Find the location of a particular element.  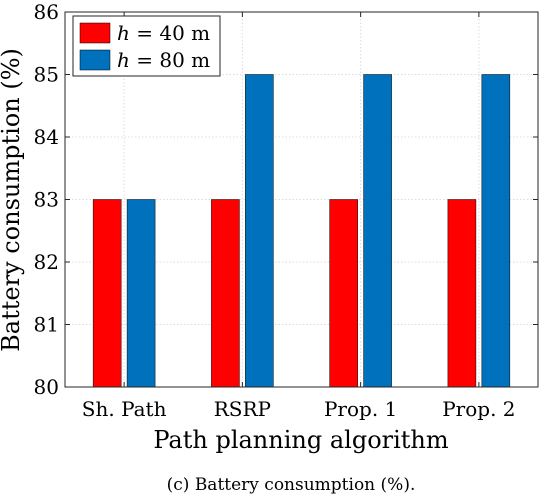

bar-2-rsrp is located at coordinates (259, 231).